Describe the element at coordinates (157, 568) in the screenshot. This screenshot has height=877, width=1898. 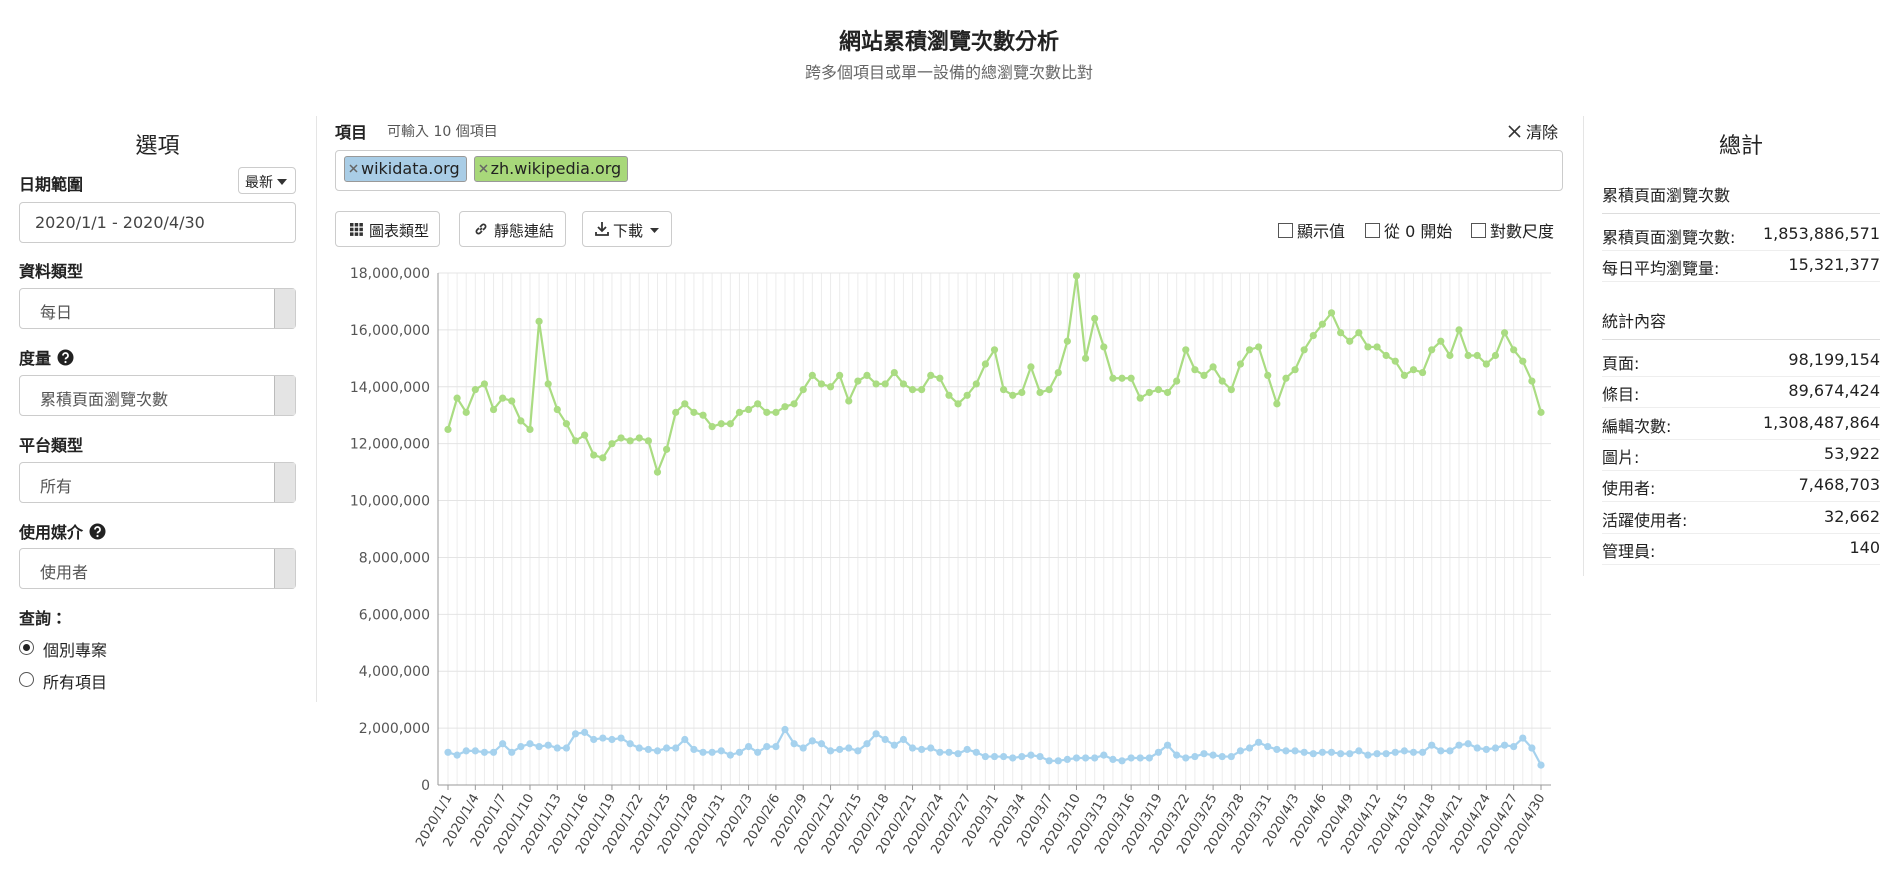
I see `agent-select: 使用者` at that location.